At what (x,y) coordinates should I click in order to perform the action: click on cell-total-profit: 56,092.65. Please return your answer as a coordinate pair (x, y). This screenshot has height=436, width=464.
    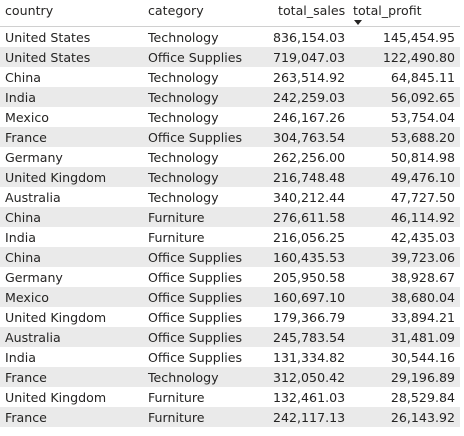
    Looking at the image, I should click on (404, 97).